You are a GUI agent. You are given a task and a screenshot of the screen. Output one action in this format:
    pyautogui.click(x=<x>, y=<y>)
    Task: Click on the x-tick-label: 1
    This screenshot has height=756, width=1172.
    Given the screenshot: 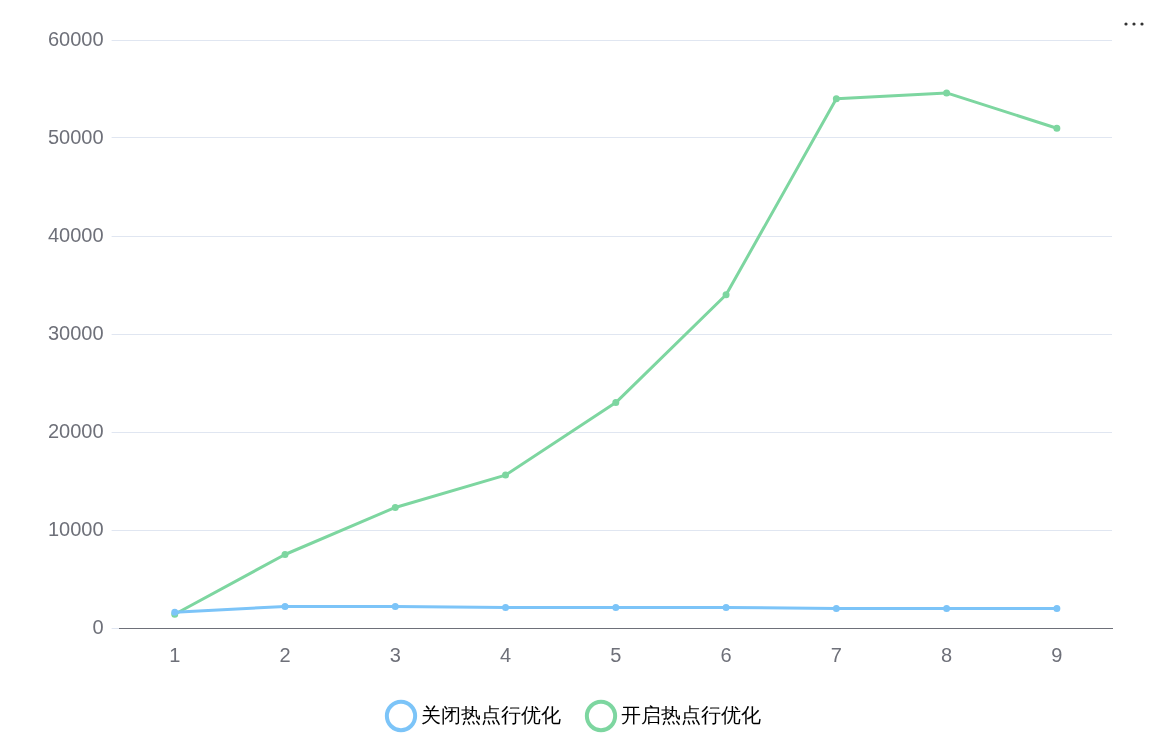 What is the action you would take?
    pyautogui.click(x=175, y=654)
    